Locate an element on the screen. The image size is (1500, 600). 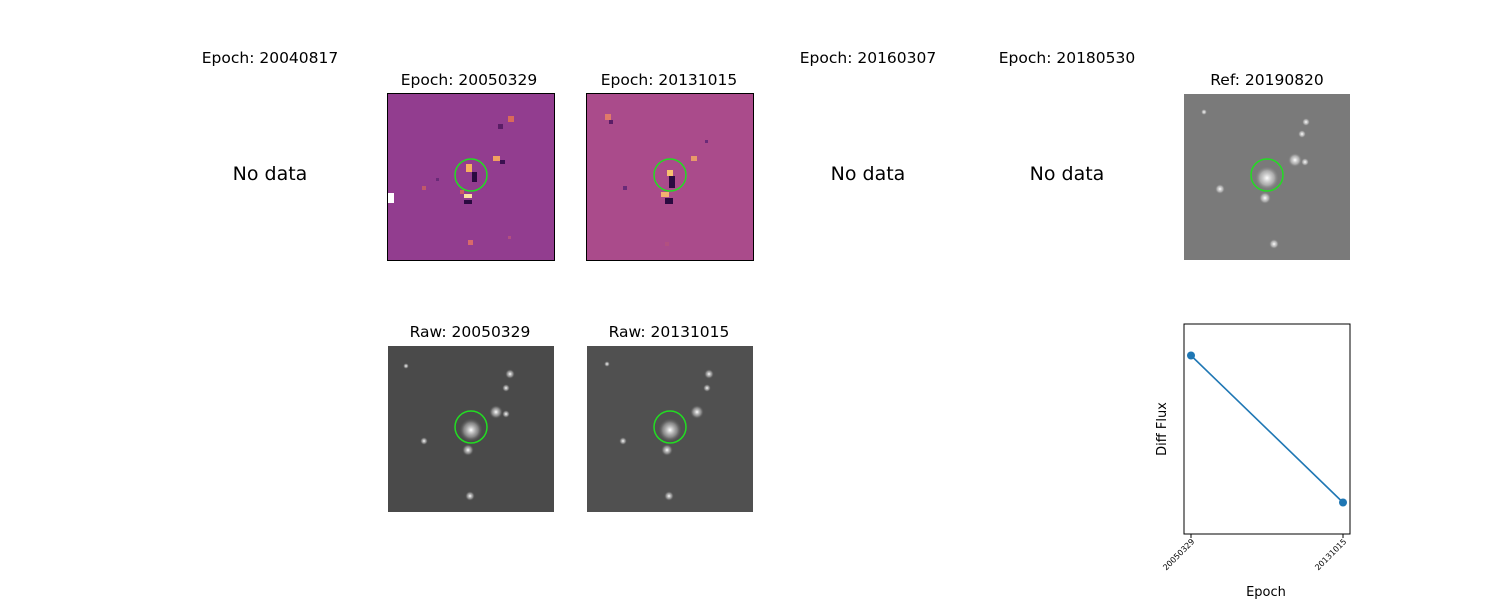
y-axis-label: Diff Flux is located at coordinates (1162, 429).